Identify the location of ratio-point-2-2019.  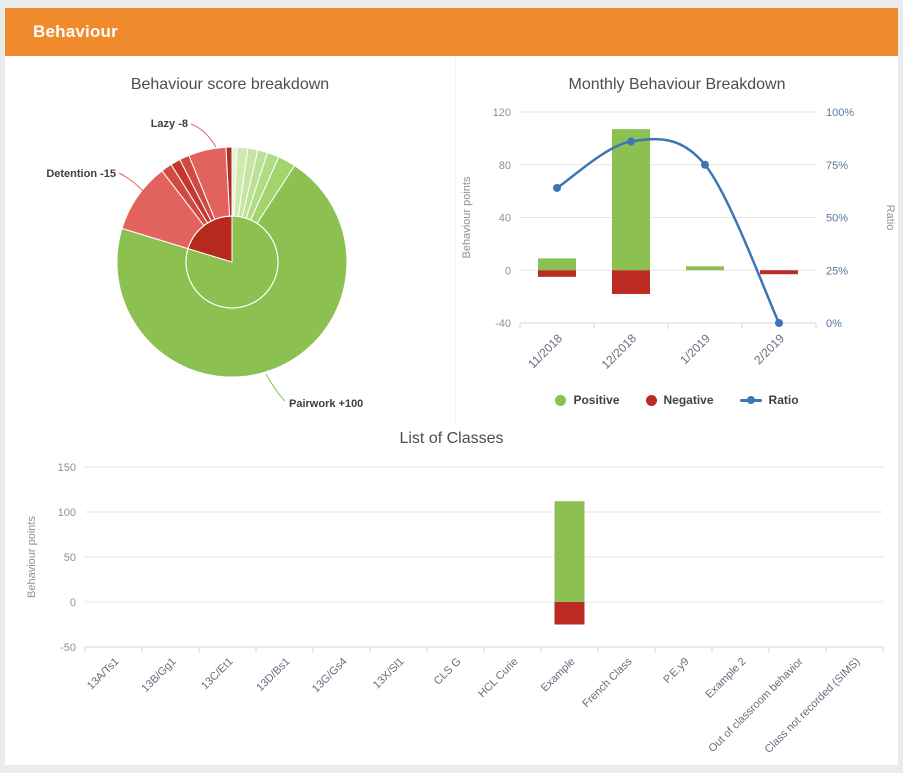
(779, 323).